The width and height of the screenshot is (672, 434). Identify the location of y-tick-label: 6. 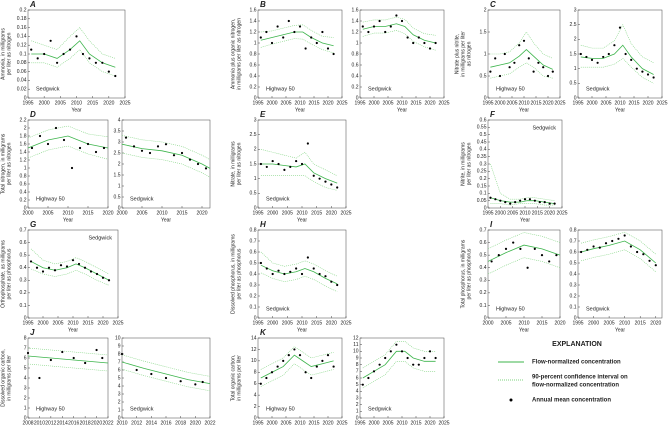
(25, 358).